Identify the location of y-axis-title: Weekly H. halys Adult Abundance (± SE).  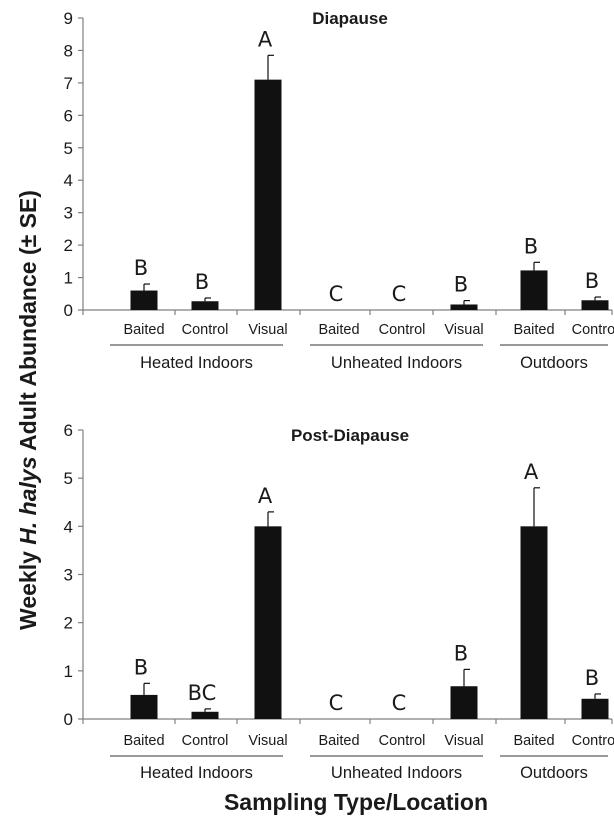
(28, 410).